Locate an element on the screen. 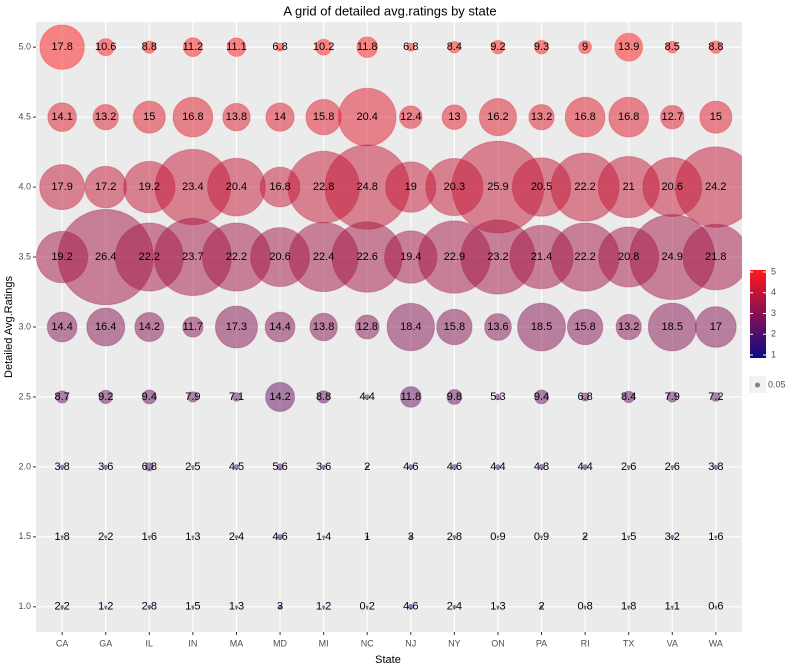 This screenshot has height=670, width=787. data-label: 18.5 is located at coordinates (672, 327).